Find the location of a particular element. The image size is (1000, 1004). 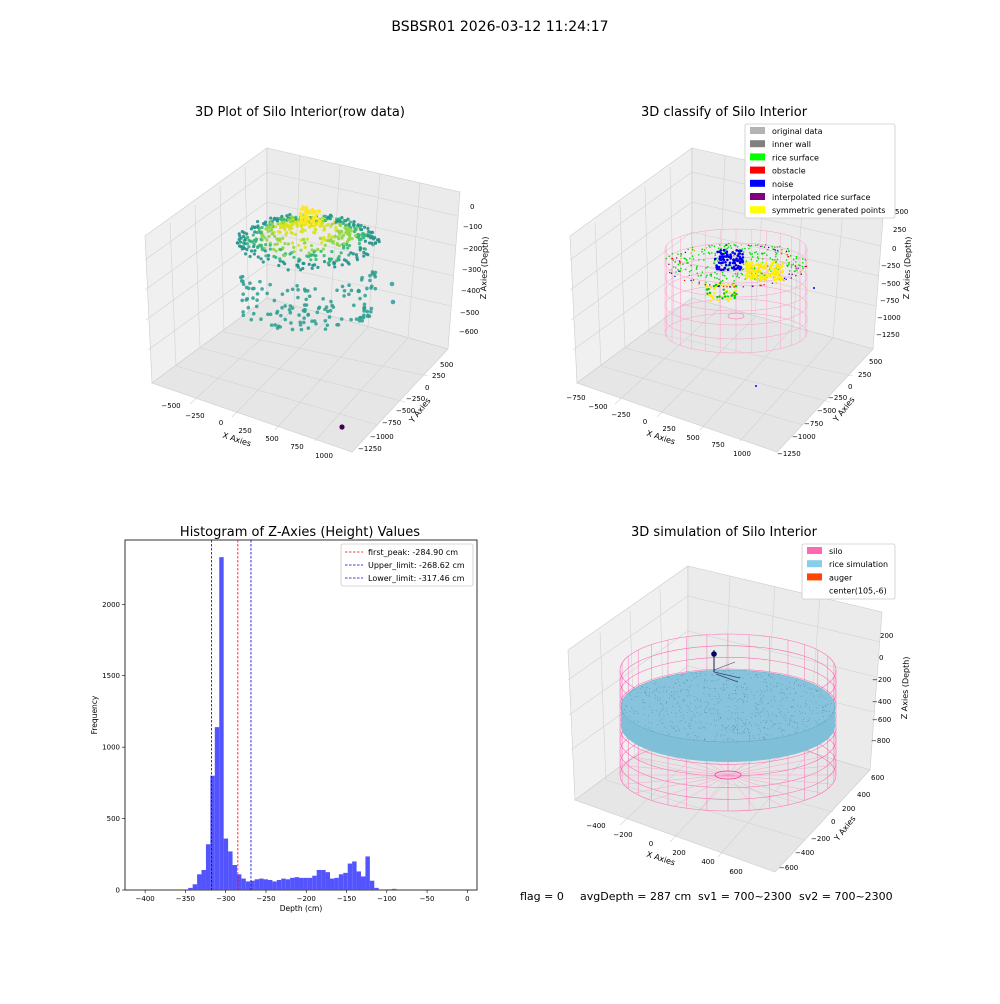

z-tick-label: −800 is located at coordinates (880, 741).